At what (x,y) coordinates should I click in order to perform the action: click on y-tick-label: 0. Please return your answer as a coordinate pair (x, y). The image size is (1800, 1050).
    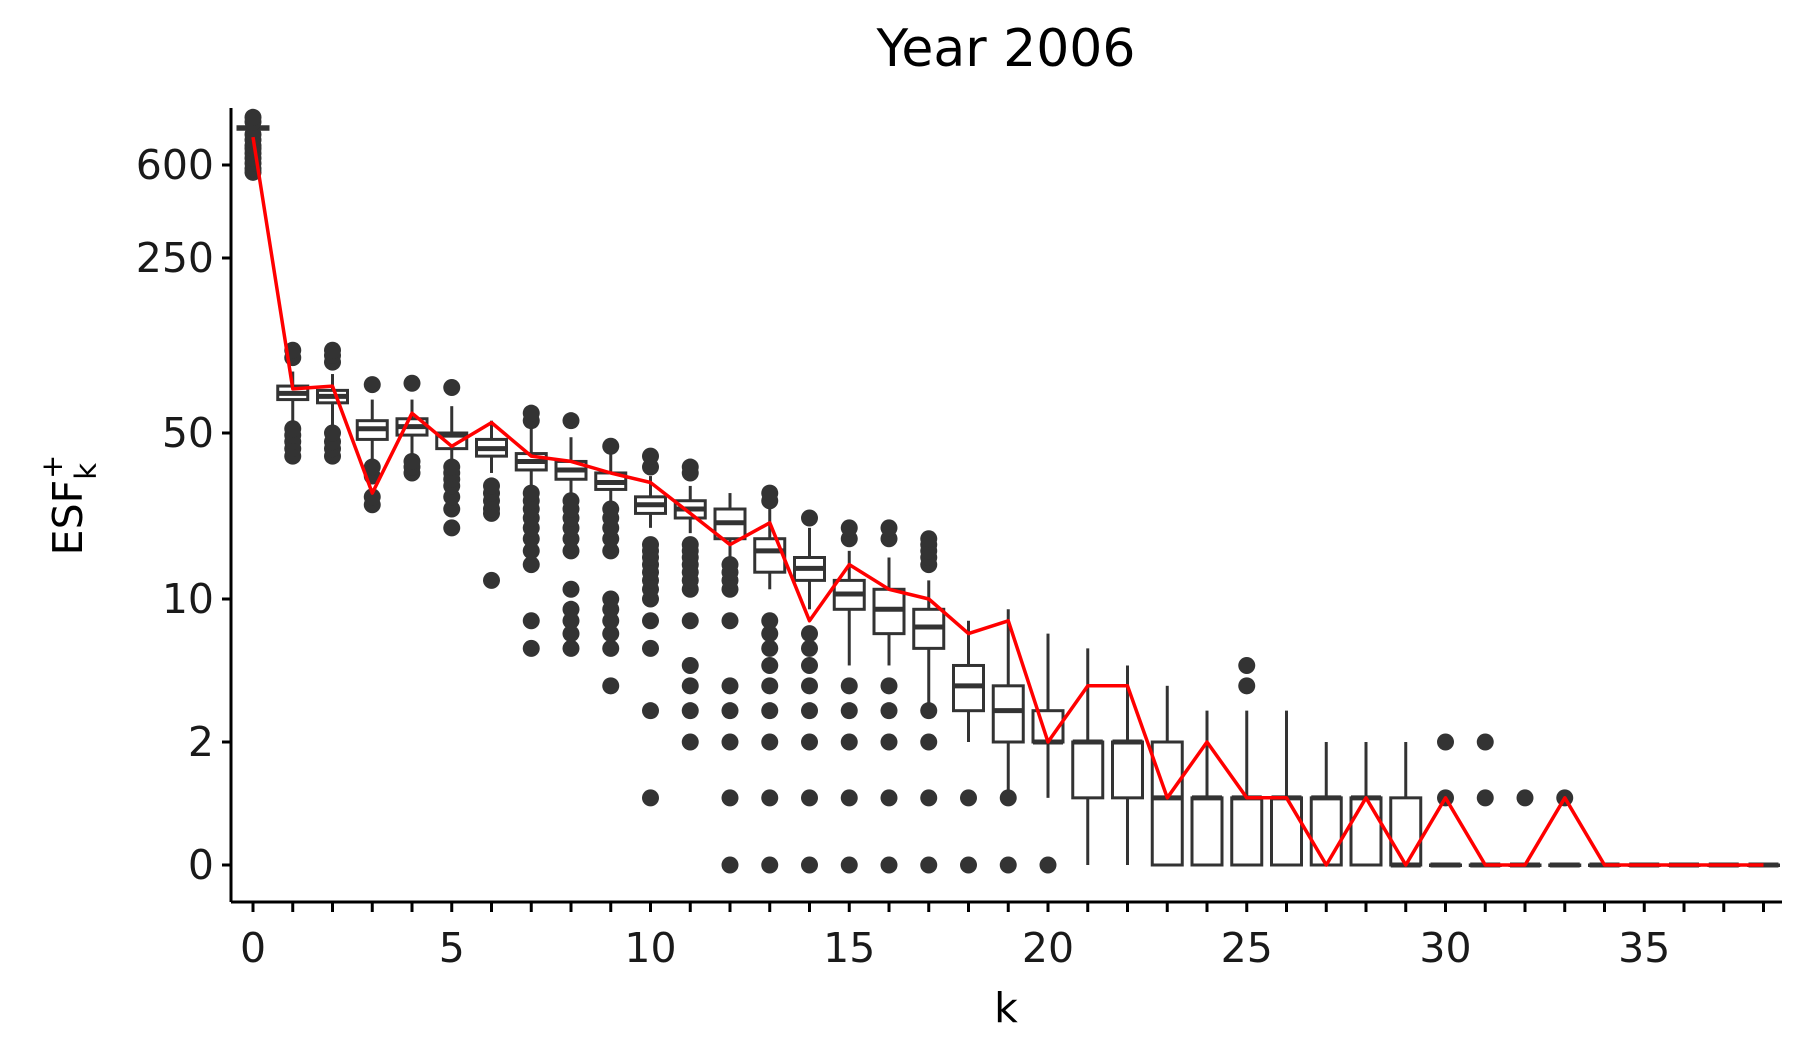
    Looking at the image, I should click on (201, 865).